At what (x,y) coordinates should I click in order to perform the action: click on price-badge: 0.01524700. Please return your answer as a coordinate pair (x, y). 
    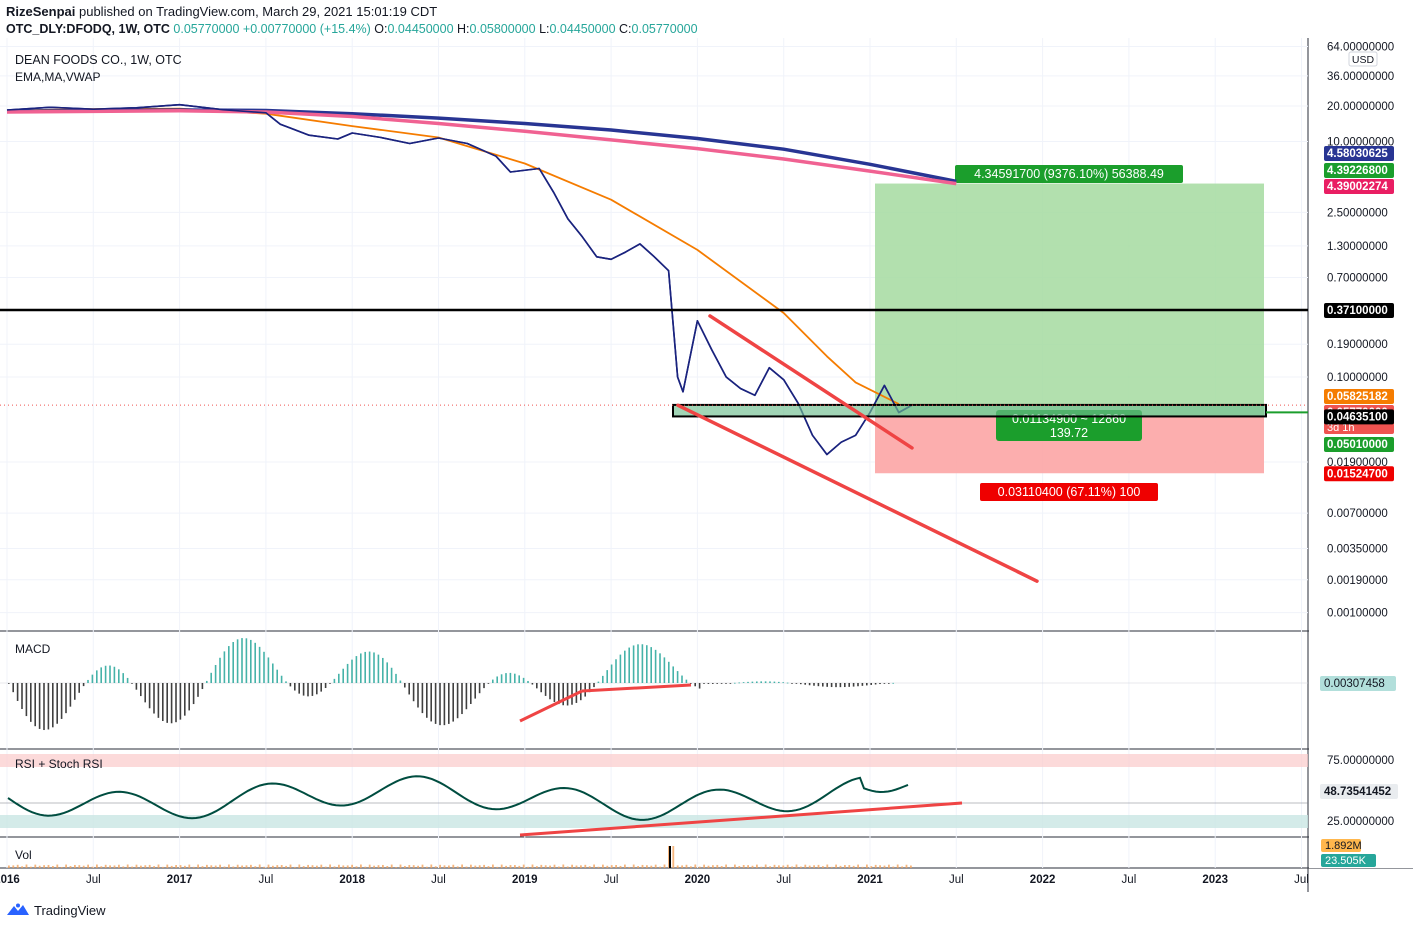
    Looking at the image, I should click on (1359, 474).